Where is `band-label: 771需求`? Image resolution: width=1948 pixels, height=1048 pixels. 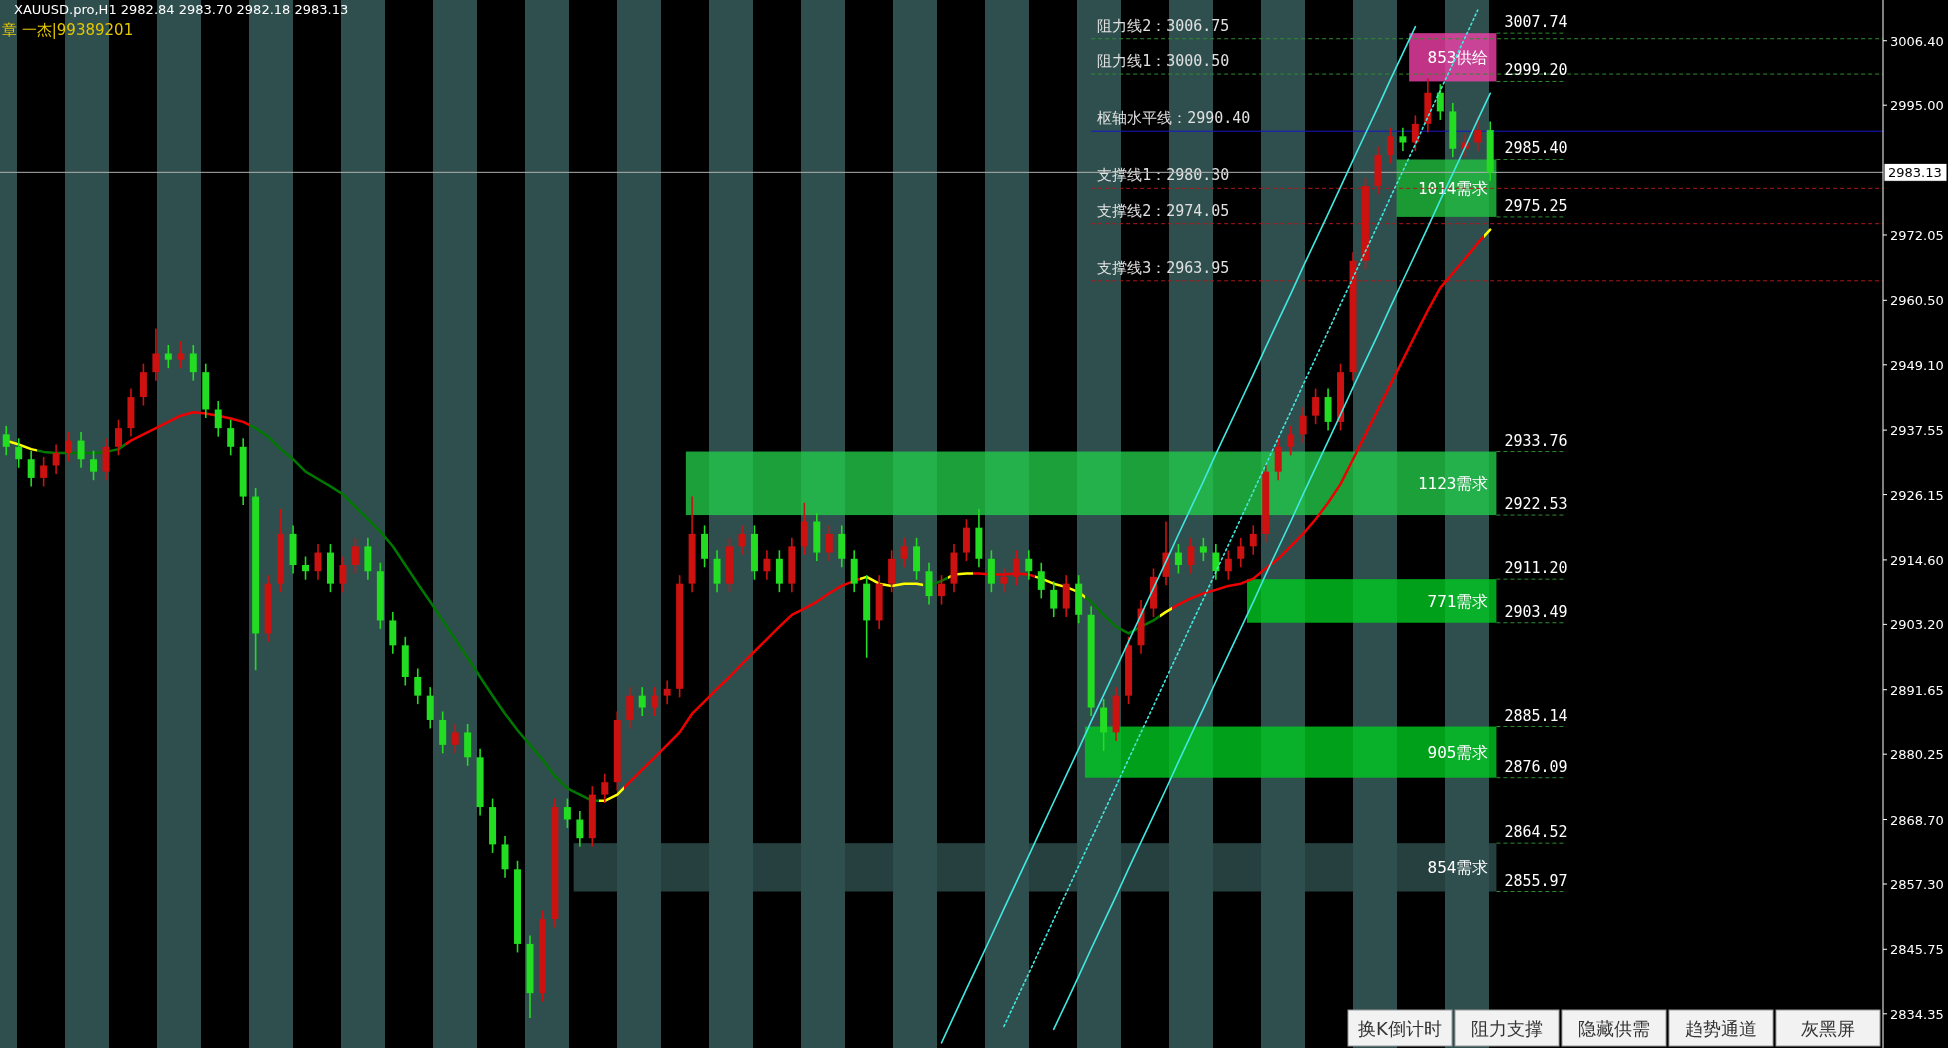
band-label: 771需求 is located at coordinates (1458, 601).